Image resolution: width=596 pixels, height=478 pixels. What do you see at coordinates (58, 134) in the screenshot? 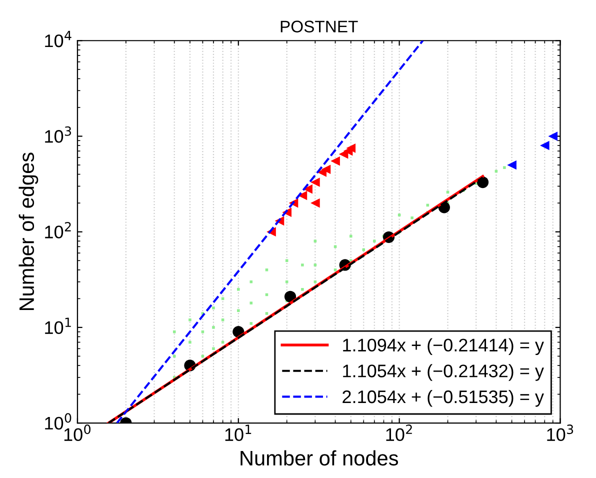
I see `y-tick-label: 10$^{3}$` at bounding box center [58, 134].